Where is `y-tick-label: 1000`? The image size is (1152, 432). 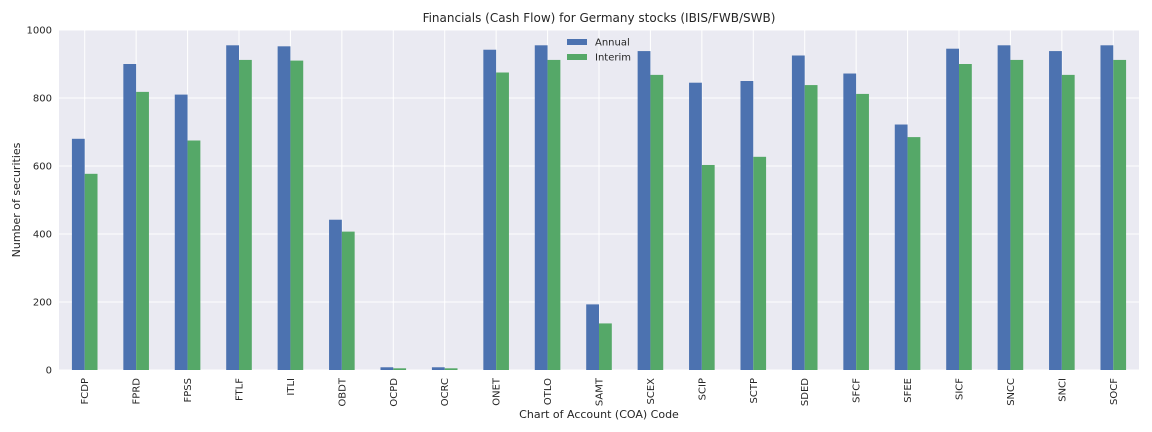
y-tick-label: 1000 is located at coordinates (39, 31).